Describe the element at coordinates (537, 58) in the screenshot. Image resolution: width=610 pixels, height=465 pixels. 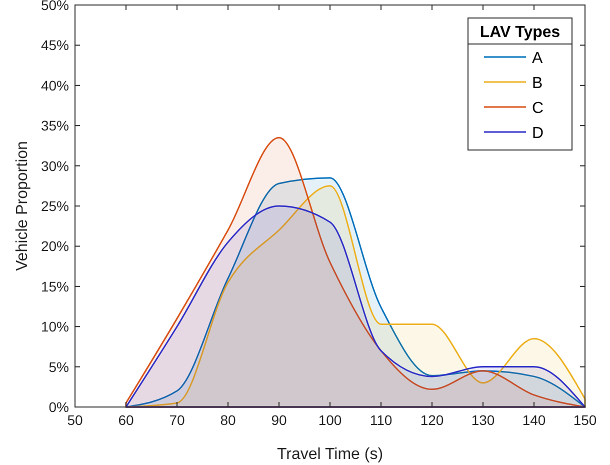
I see `legend-label: A` at that location.